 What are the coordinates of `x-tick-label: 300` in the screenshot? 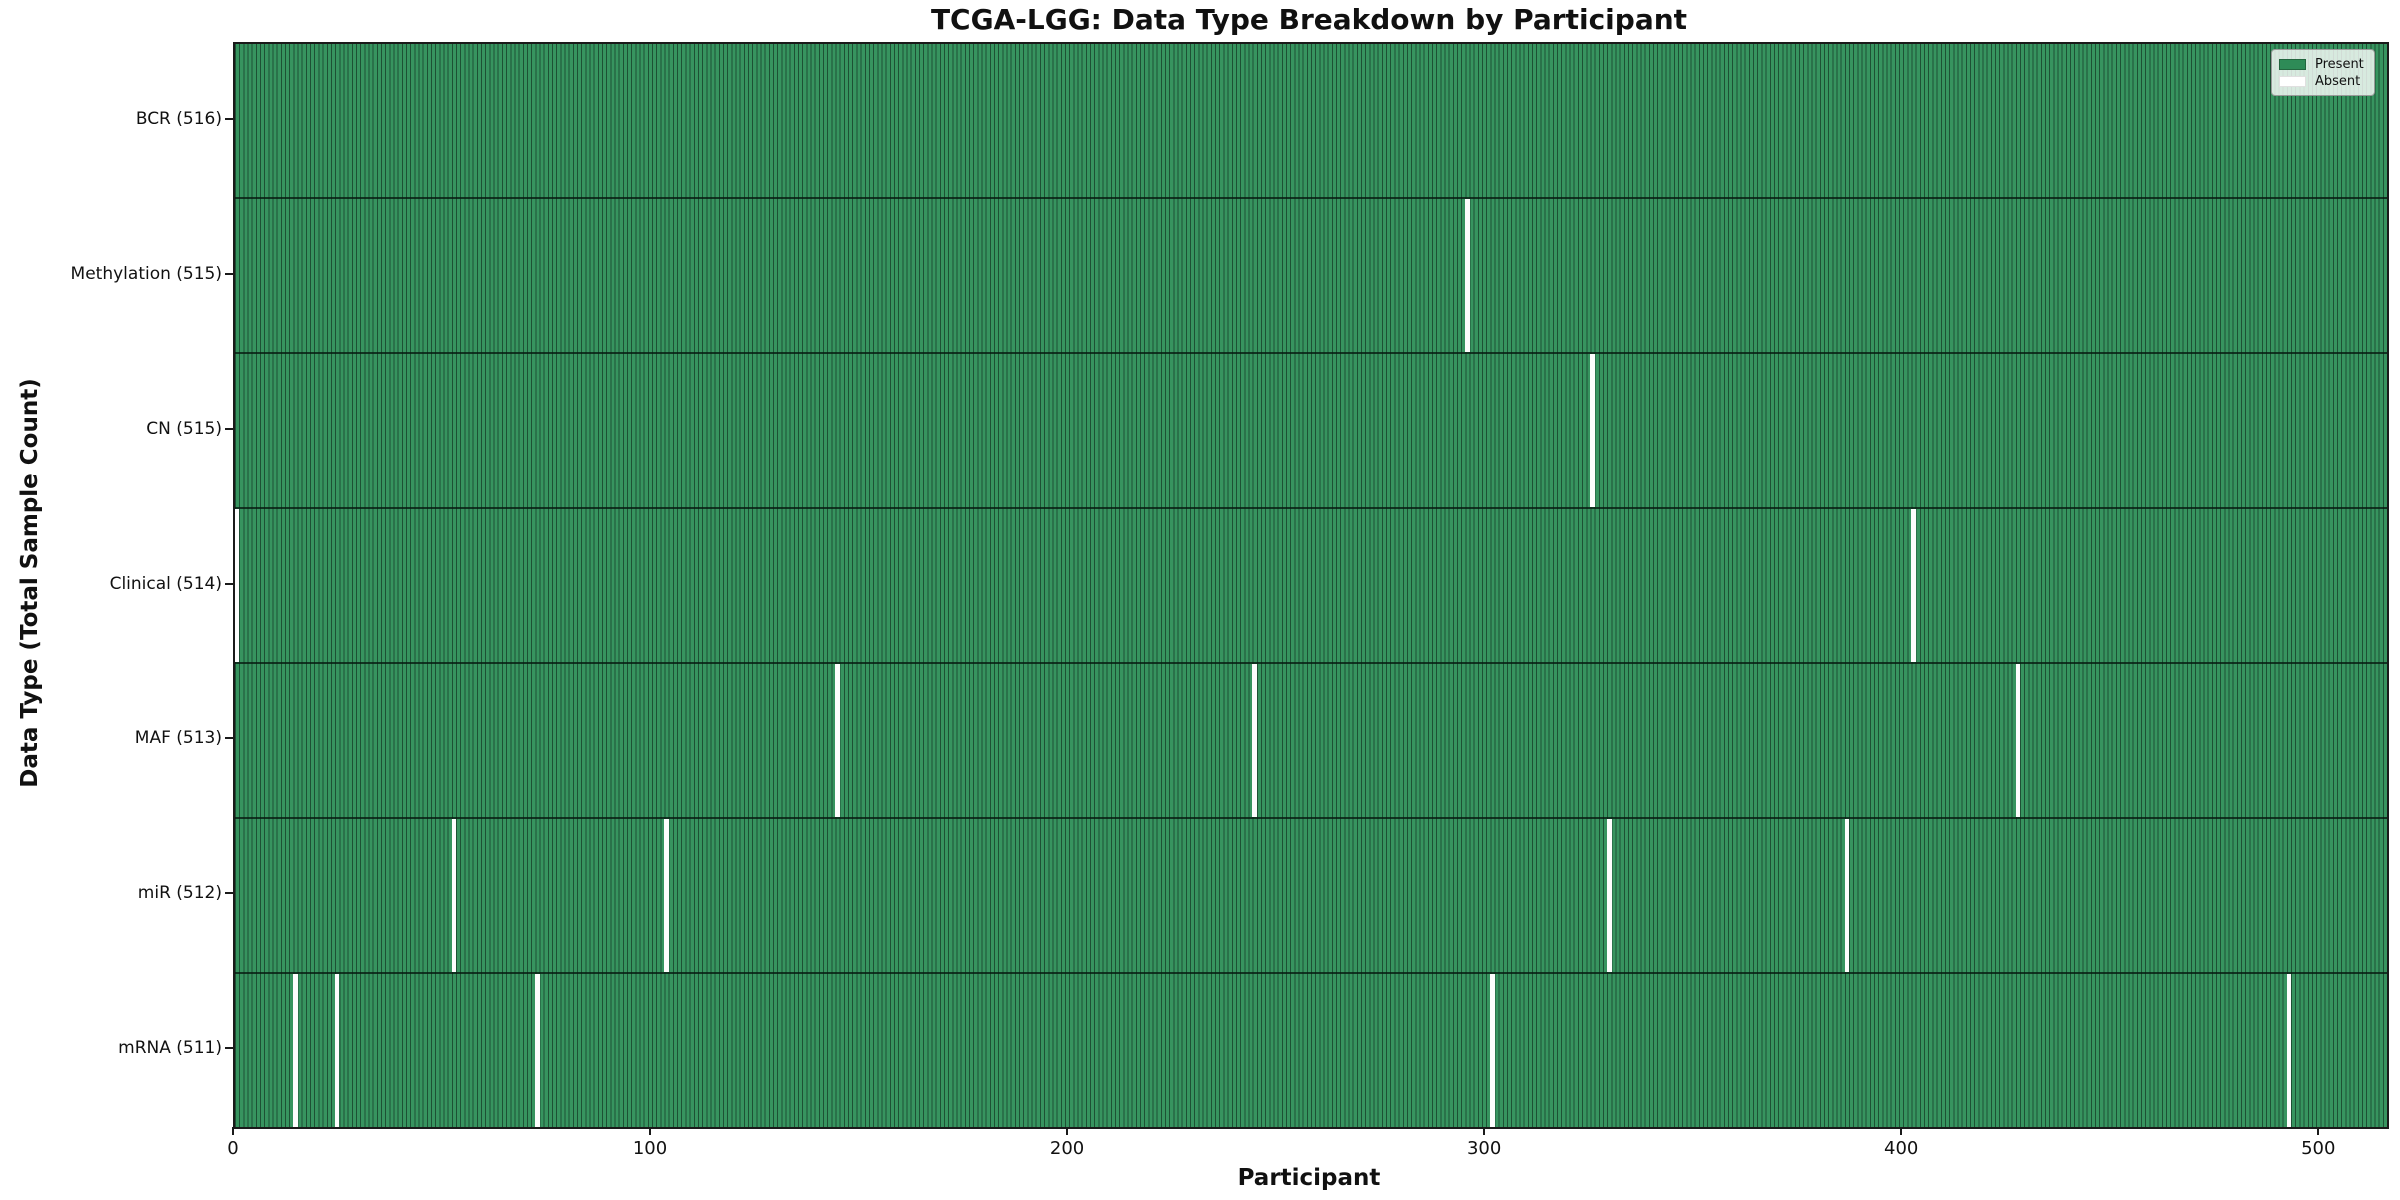 It's located at (1484, 1148).